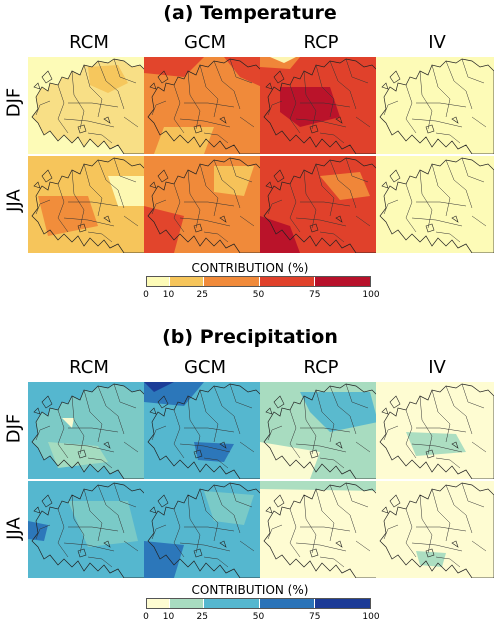 Image resolution: width=500 pixels, height=625 pixels. I want to click on row-label-djf: DJF, so click(14, 102).